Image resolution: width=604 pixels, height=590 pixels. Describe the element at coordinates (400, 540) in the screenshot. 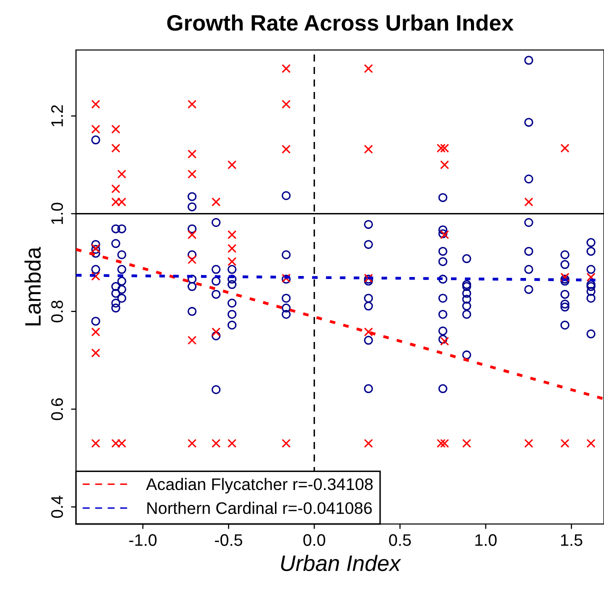

I see `x-tick-label: 0.5` at that location.